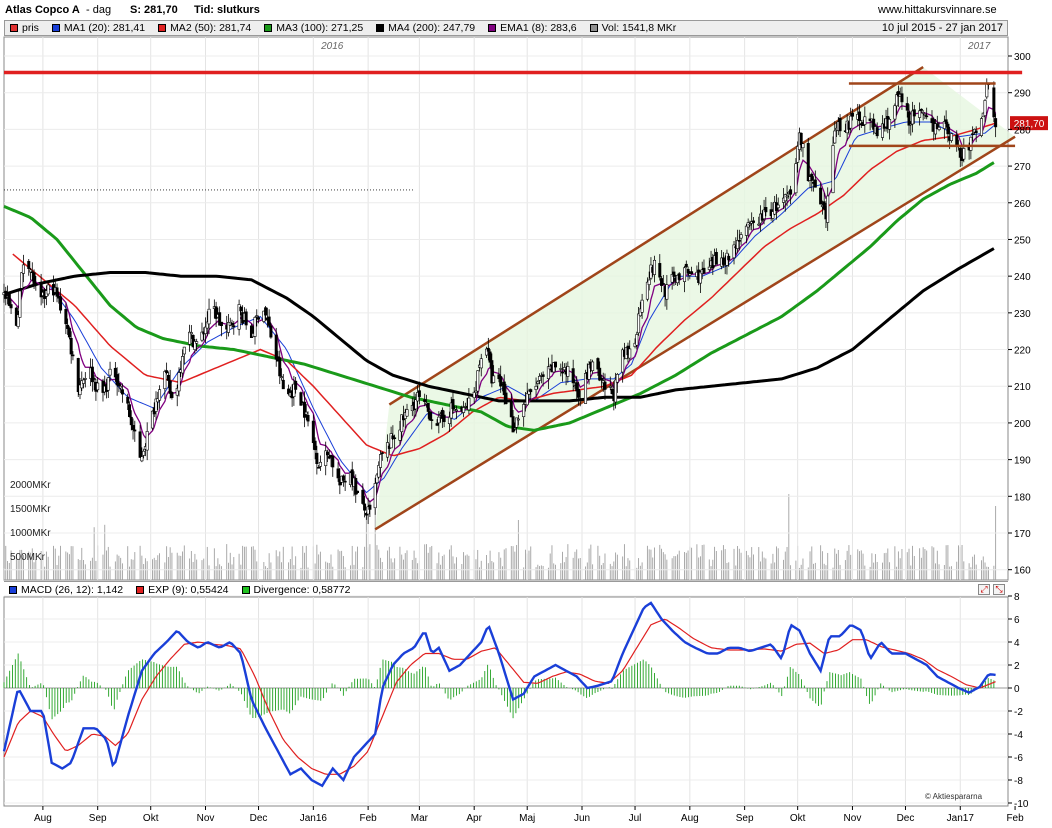  Describe the element at coordinates (1022, 204) in the screenshot. I see `y-tick-label: 260` at that location.